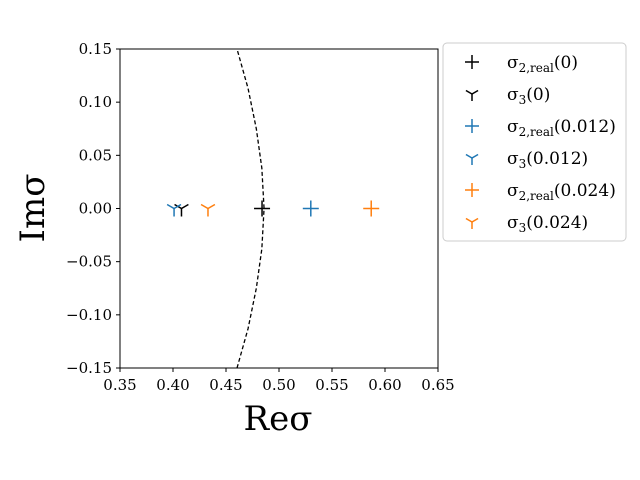 The image size is (640, 480). Describe the element at coordinates (89, 315) in the screenshot. I see `y-tick-label: −0.10` at that location.